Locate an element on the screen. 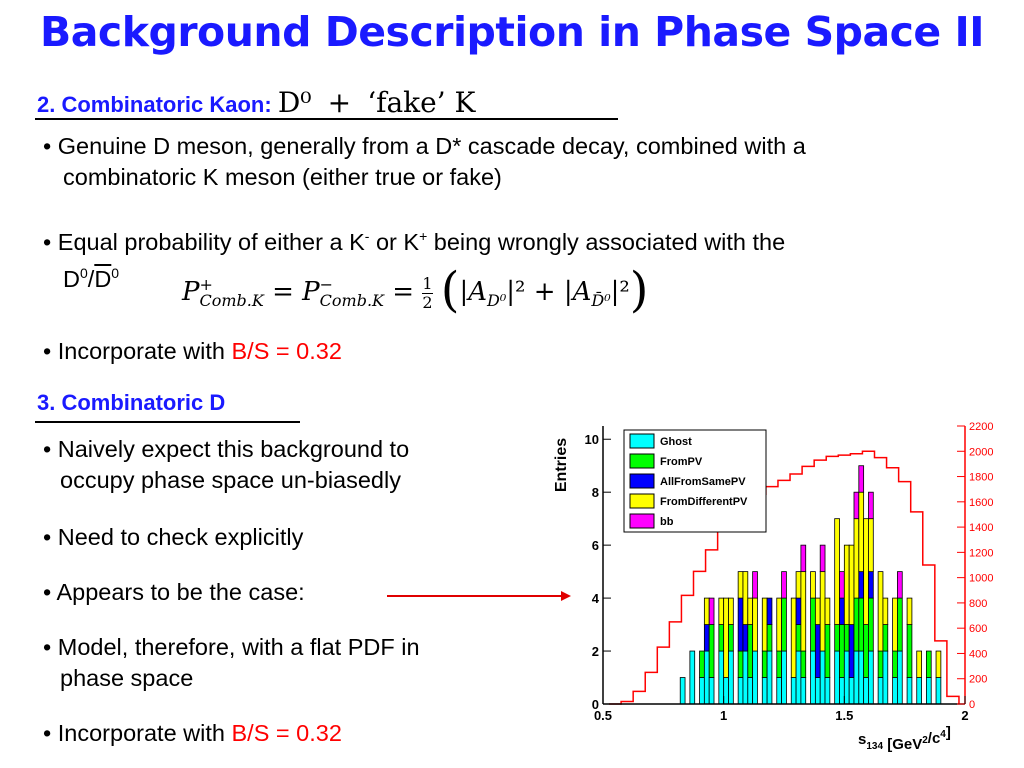 This screenshot has height=768, width=1024. bullet-appears-text: Appears to be the case: is located at coordinates (180, 592).